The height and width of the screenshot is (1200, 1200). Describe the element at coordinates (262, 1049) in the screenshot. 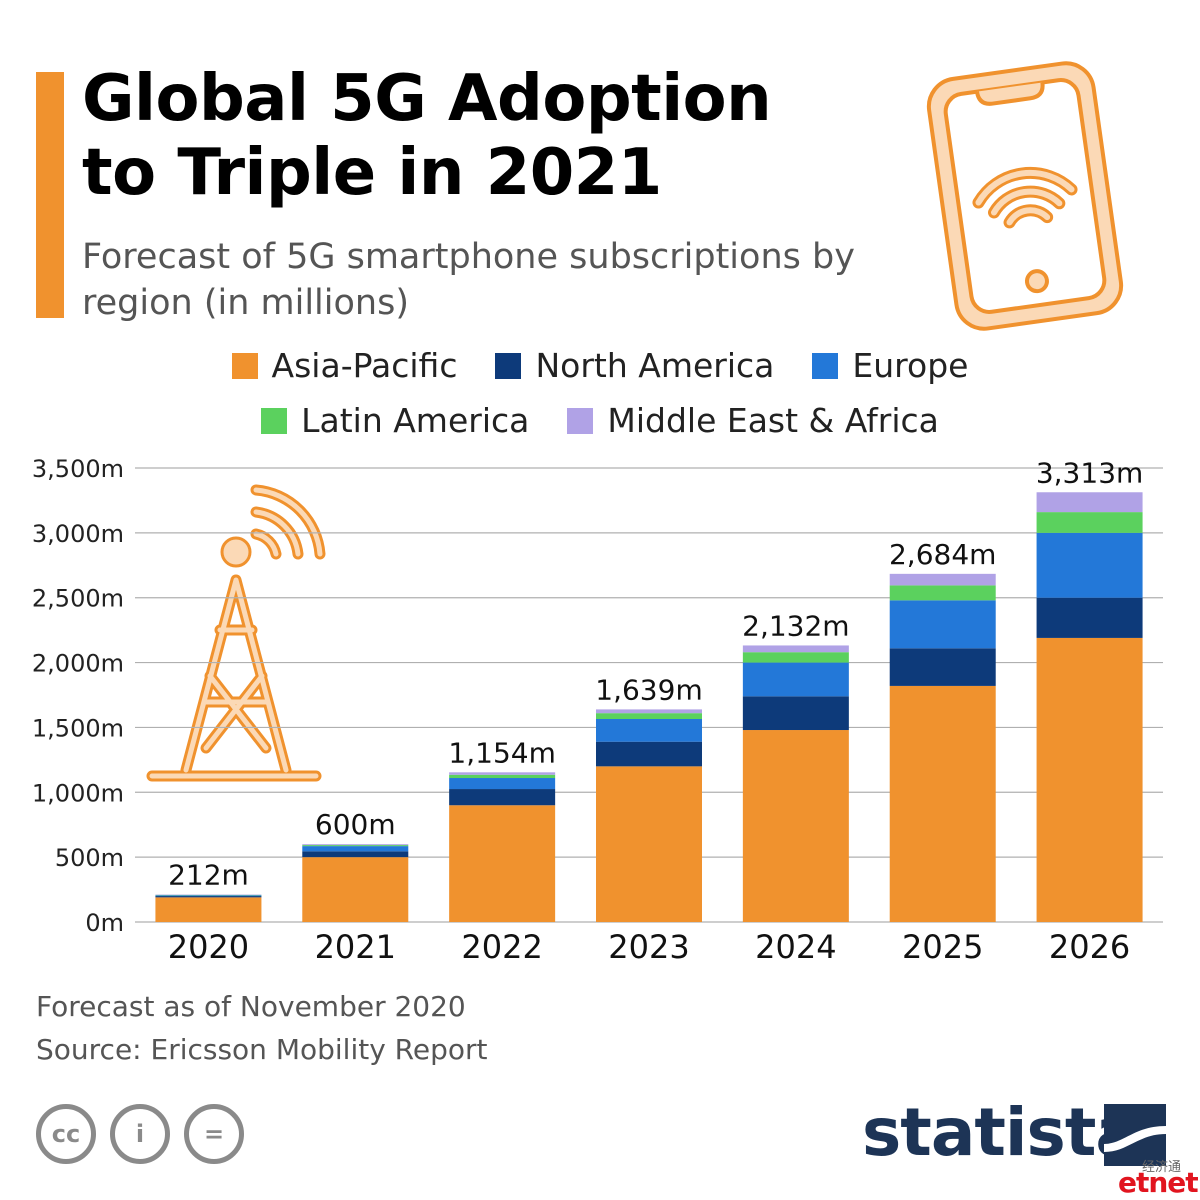

I see `source-note: Source: Ericsson Mobility Report` at that location.